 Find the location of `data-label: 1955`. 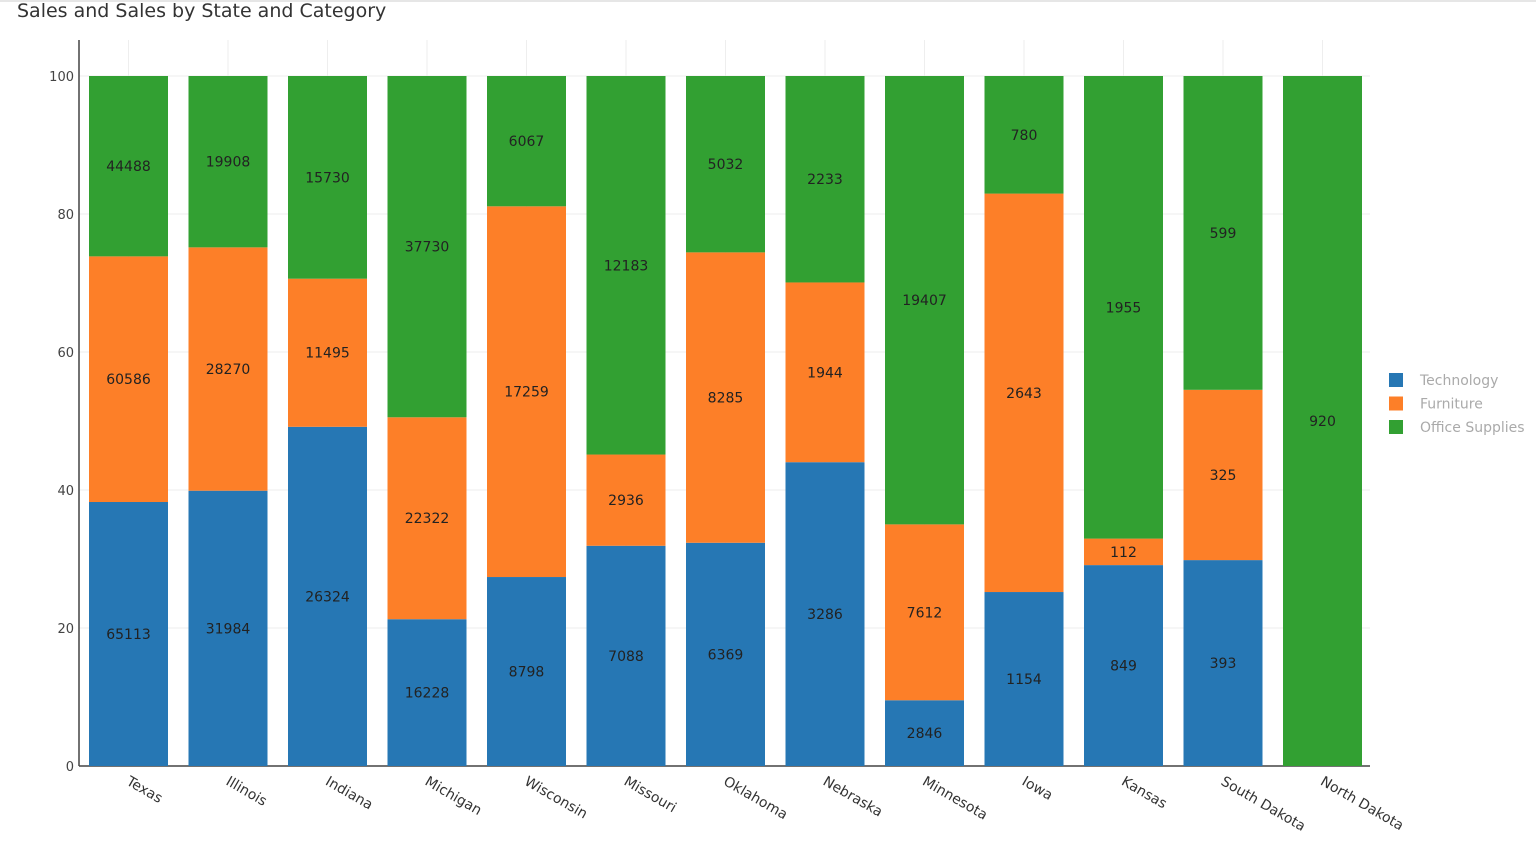

data-label: 1955 is located at coordinates (1124, 308).